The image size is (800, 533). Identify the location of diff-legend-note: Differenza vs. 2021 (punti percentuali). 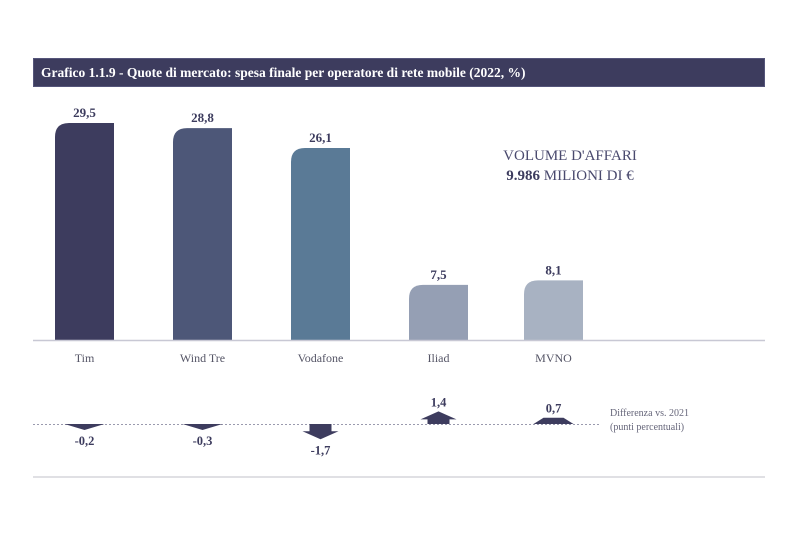
(649, 421).